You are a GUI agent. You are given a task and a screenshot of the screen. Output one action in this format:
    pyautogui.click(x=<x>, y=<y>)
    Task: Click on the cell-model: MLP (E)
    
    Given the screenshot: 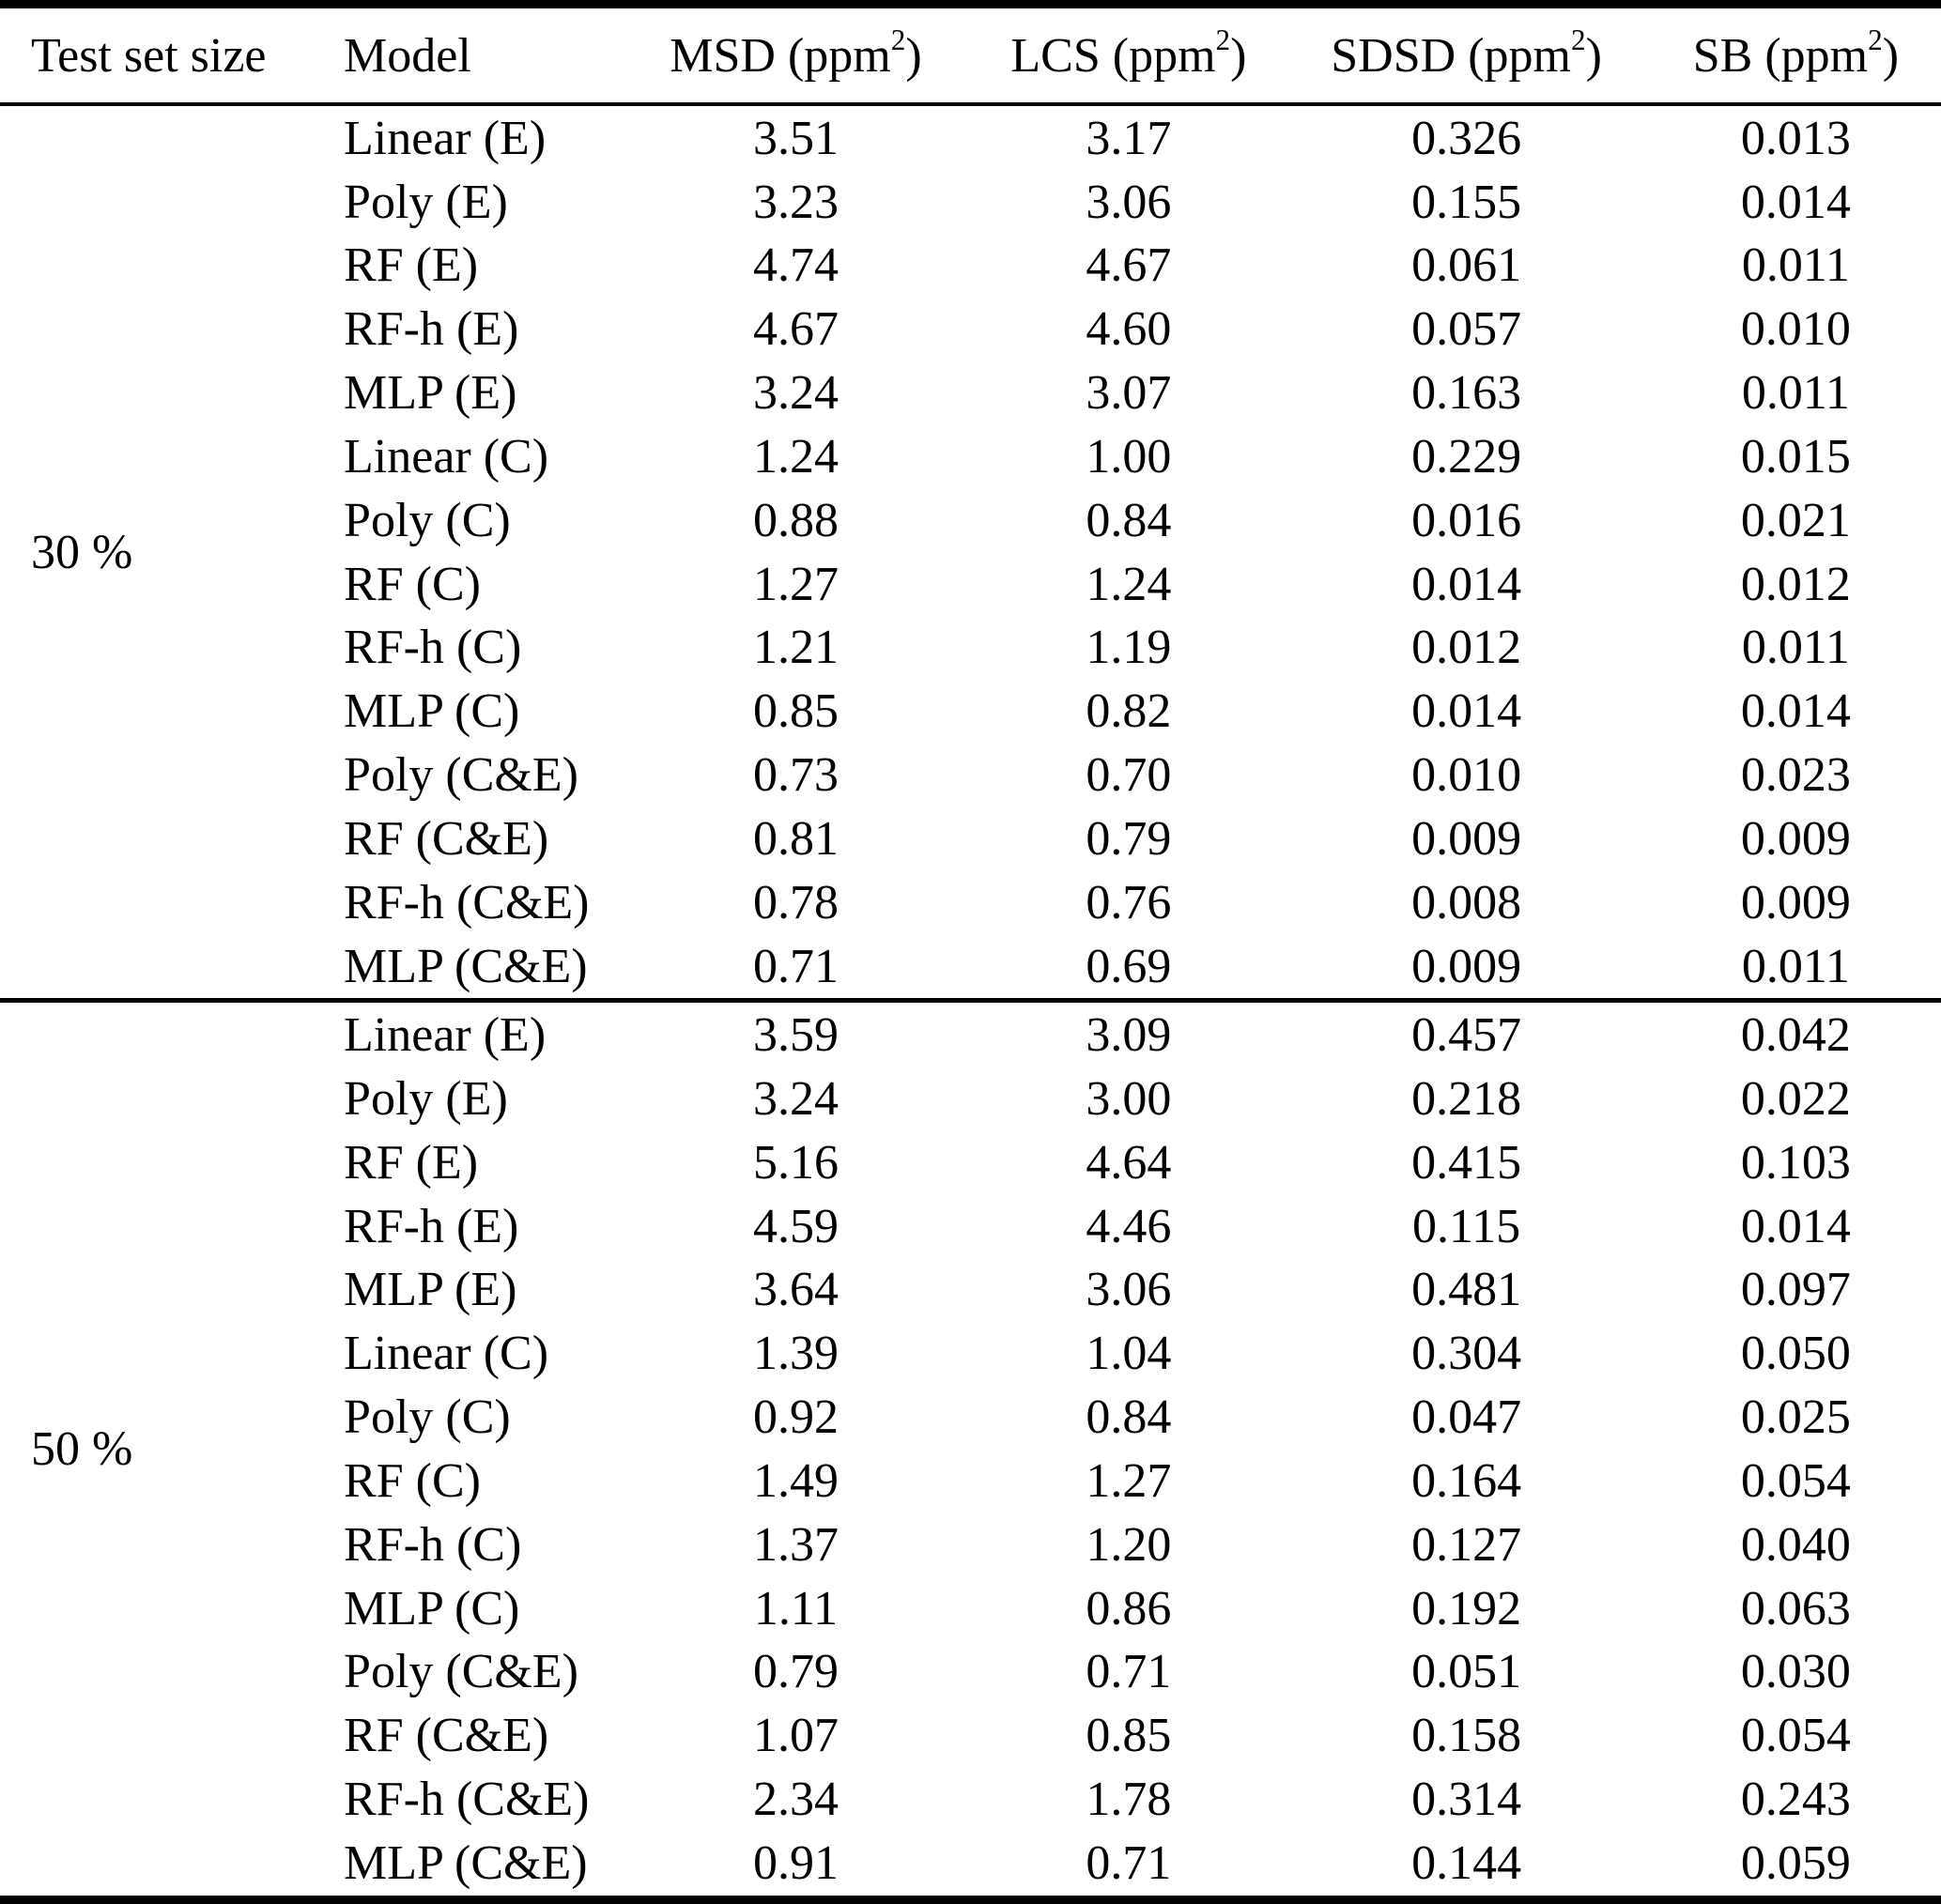 What is the action you would take?
    pyautogui.click(x=430, y=393)
    